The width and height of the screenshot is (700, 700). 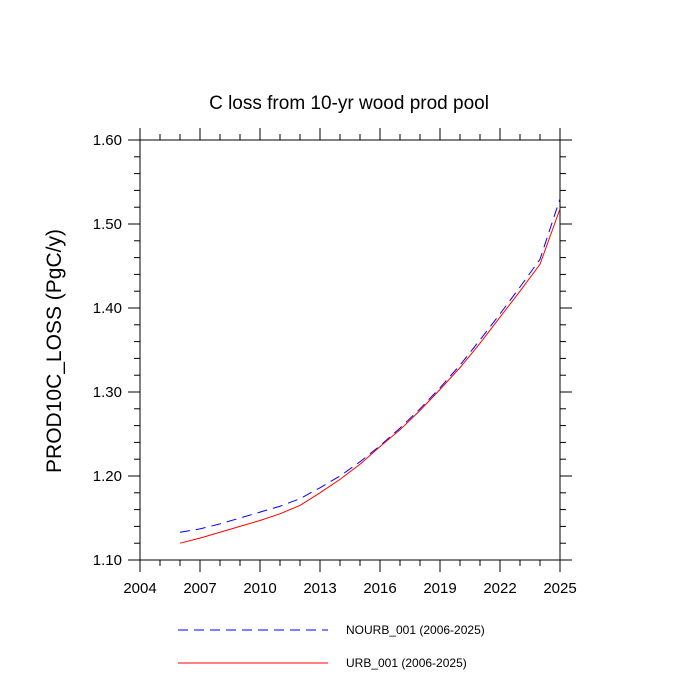 What do you see at coordinates (331, 646) in the screenshot?
I see `legend: NOURB_001 (2006-2025) URB_001 (2006-2025)` at bounding box center [331, 646].